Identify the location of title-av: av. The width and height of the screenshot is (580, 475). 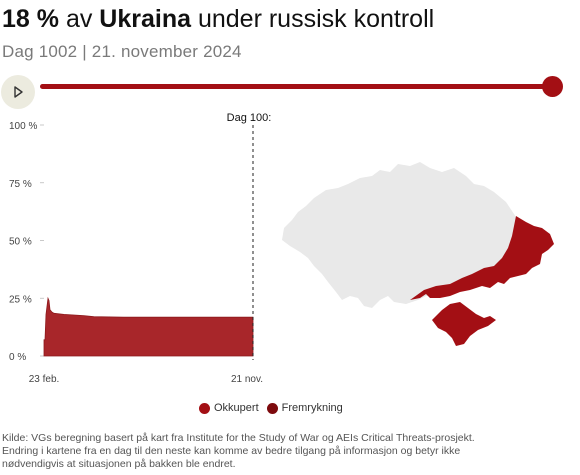
(79, 19).